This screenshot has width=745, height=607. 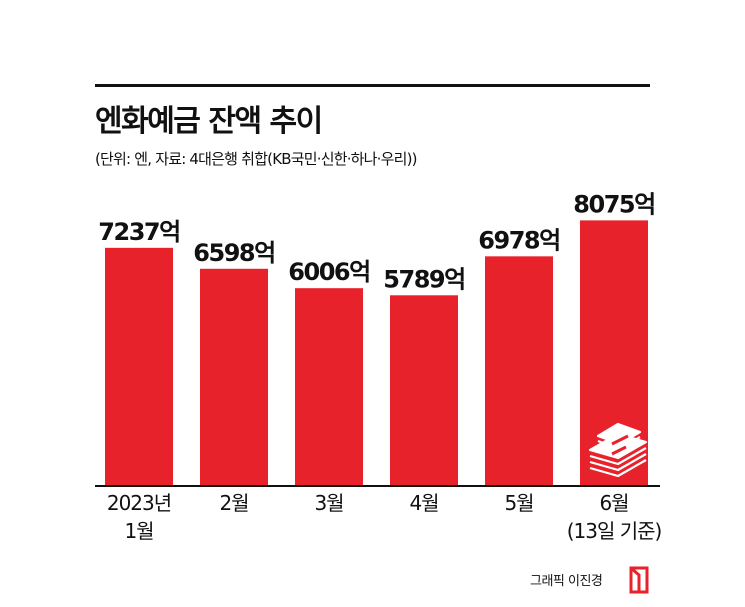 I want to click on category-label-0-1: 1월, so click(x=138, y=531).